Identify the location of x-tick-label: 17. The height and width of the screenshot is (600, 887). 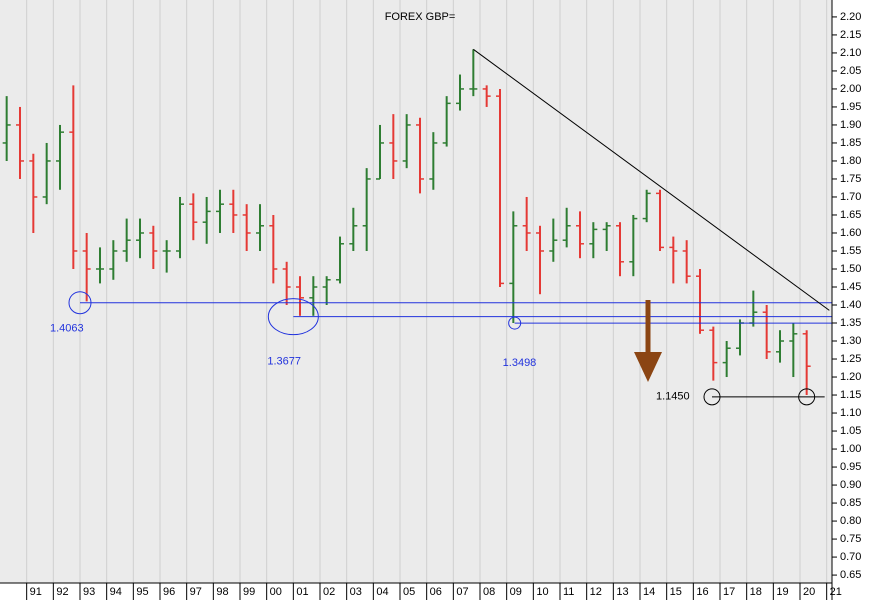
(729, 592).